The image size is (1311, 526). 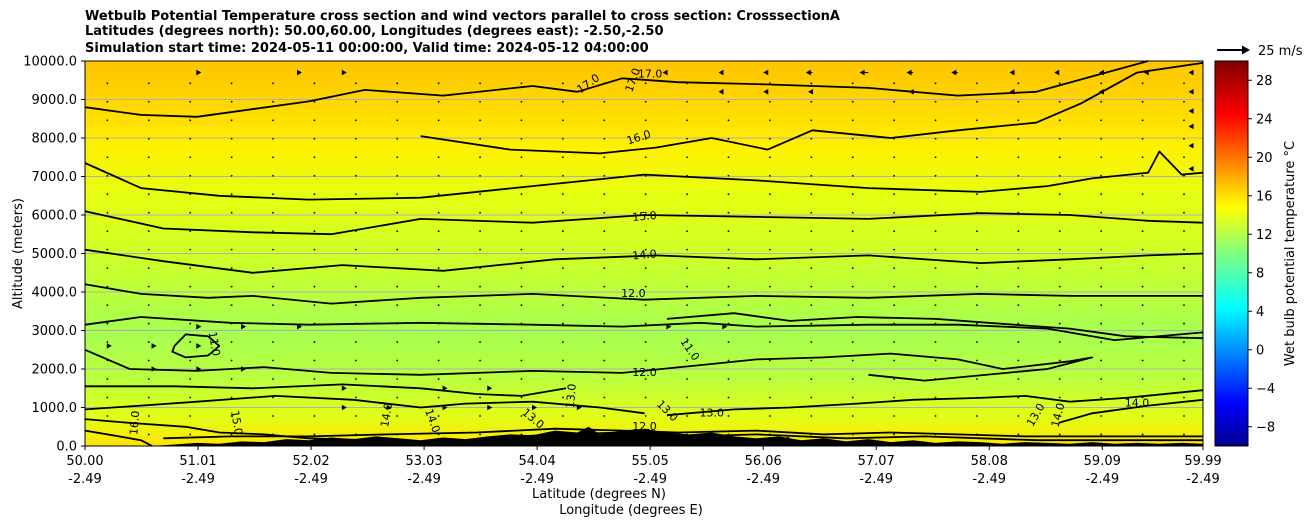 What do you see at coordinates (55, 100) in the screenshot?
I see `y-tick-label: 9000.0` at bounding box center [55, 100].